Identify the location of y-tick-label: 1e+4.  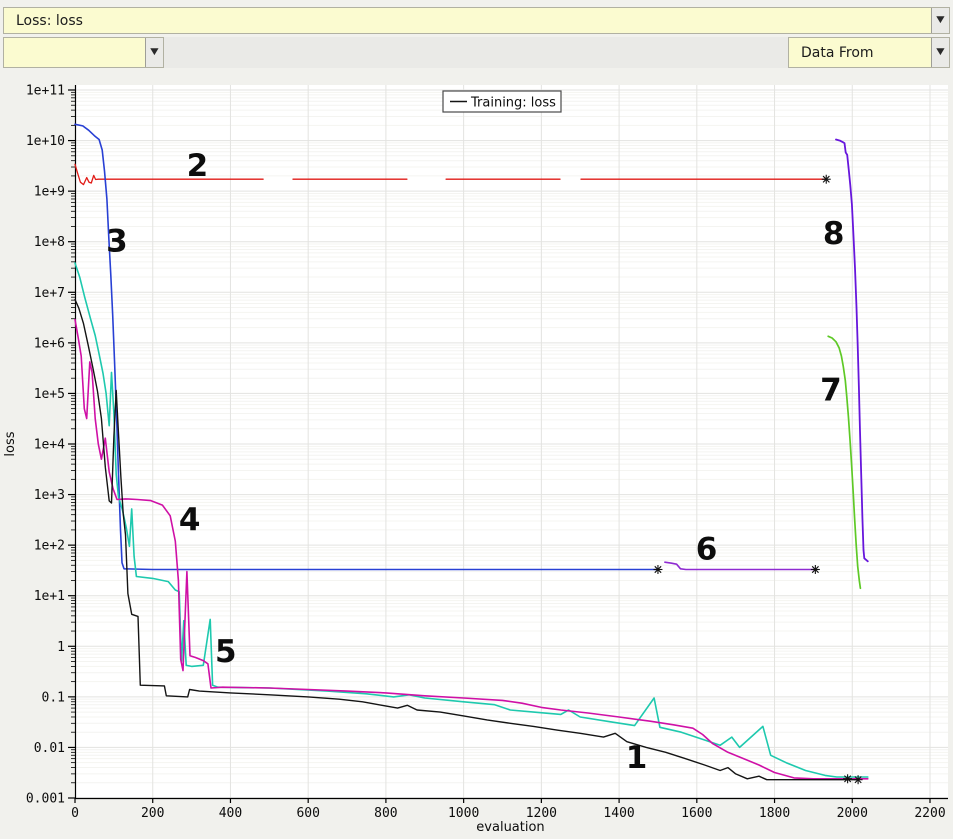
(49, 445).